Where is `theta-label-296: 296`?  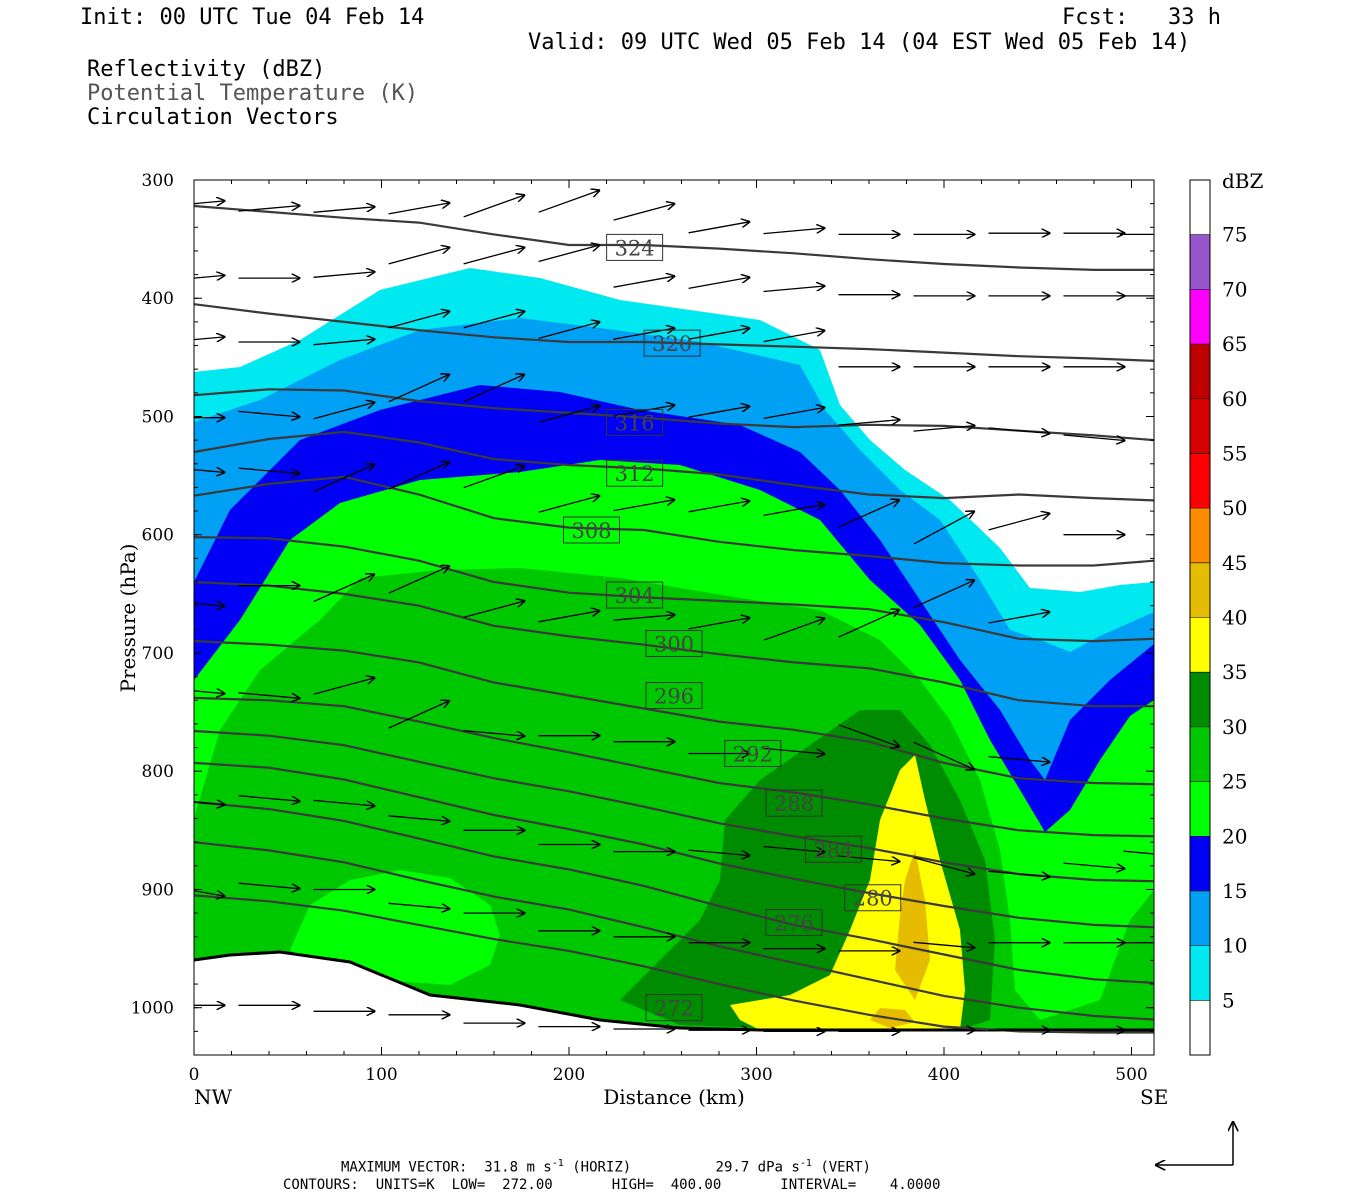
theta-label-296: 296 is located at coordinates (674, 697).